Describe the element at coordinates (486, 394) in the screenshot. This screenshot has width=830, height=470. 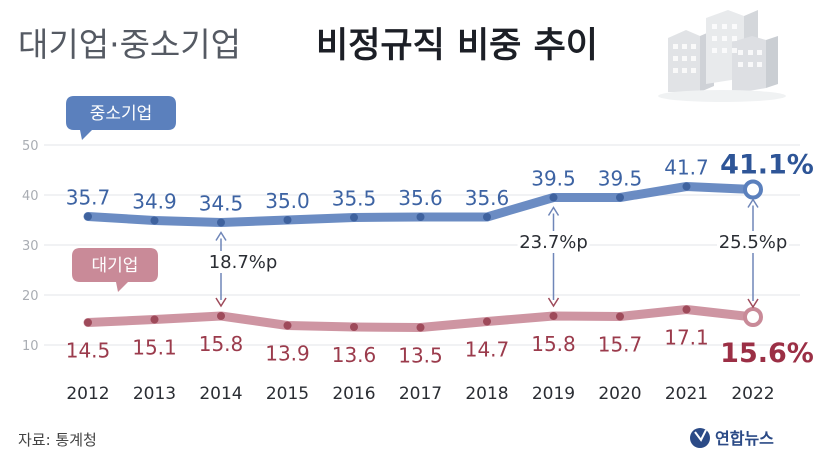
I see `x-tick-label: 2018` at that location.